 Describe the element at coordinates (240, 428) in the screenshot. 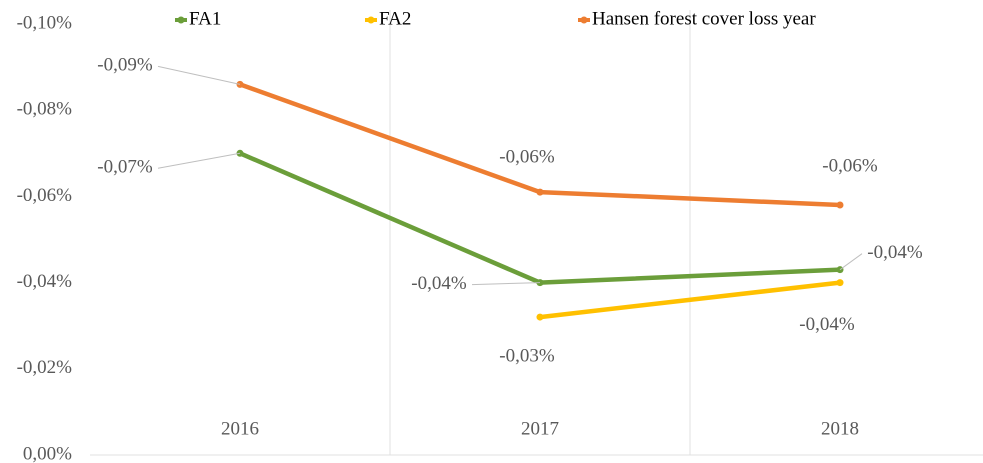

I see `x-tick-label: 2016` at that location.